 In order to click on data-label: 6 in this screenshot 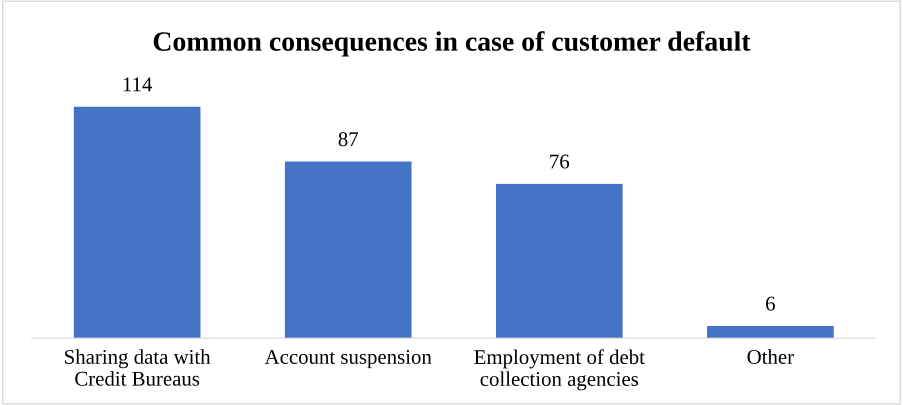, I will do `click(770, 303)`.